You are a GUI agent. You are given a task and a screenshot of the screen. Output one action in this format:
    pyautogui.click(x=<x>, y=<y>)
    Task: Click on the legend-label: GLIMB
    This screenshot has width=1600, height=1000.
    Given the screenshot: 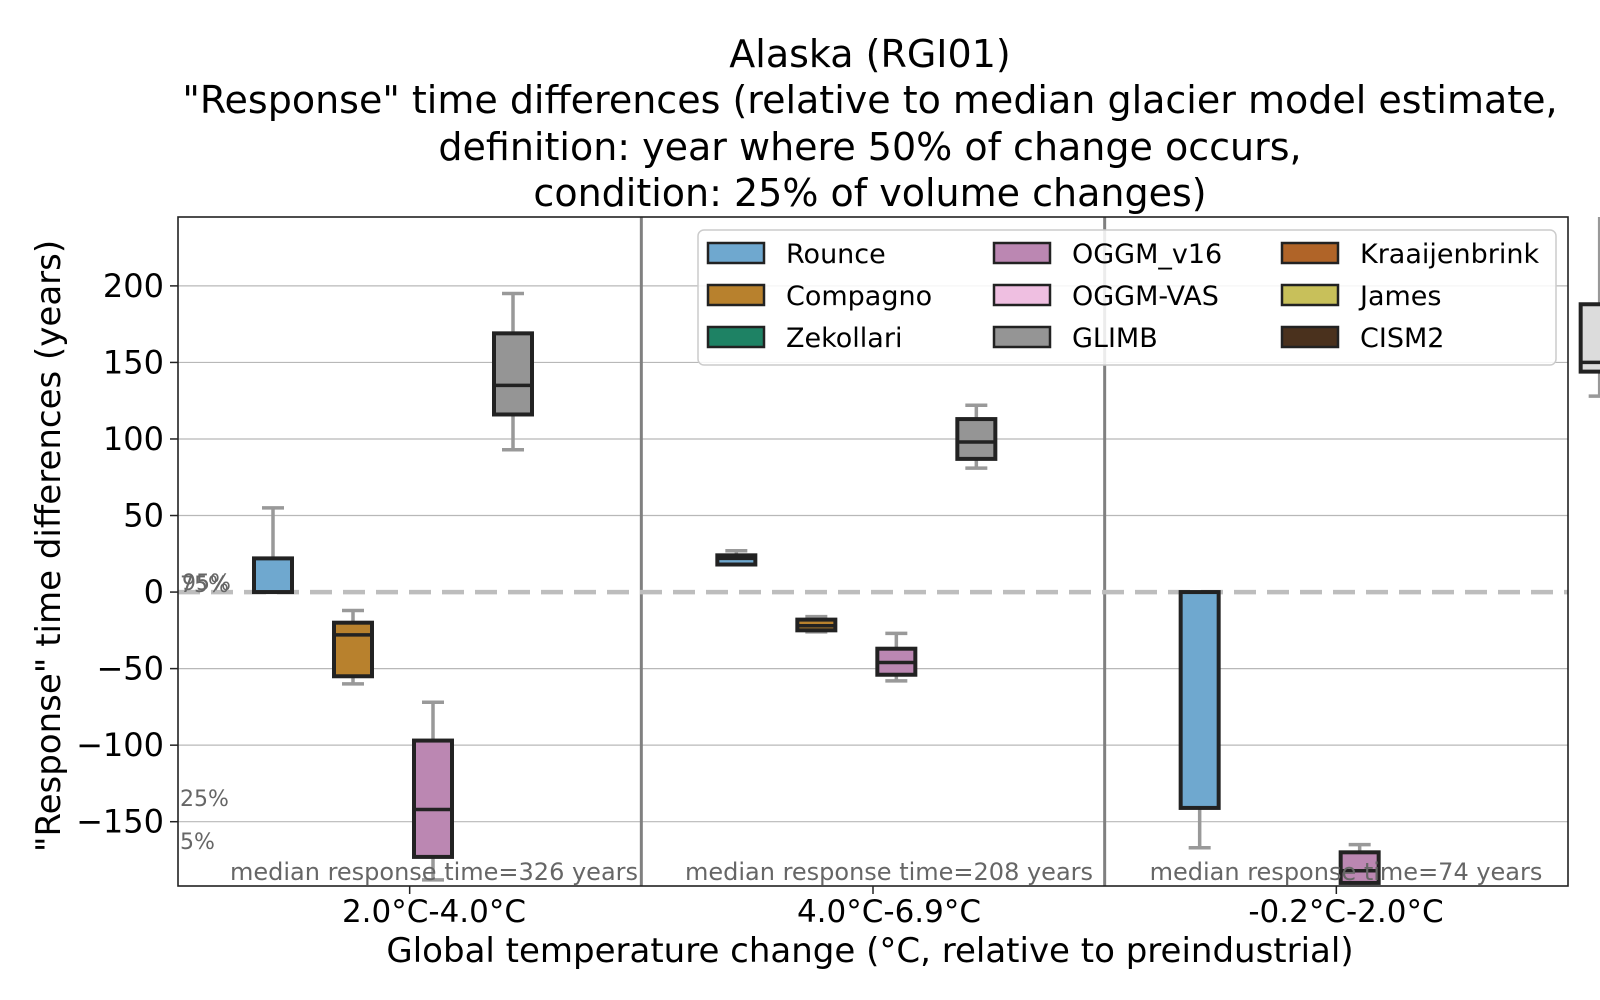 What is the action you would take?
    pyautogui.click(x=1115, y=338)
    